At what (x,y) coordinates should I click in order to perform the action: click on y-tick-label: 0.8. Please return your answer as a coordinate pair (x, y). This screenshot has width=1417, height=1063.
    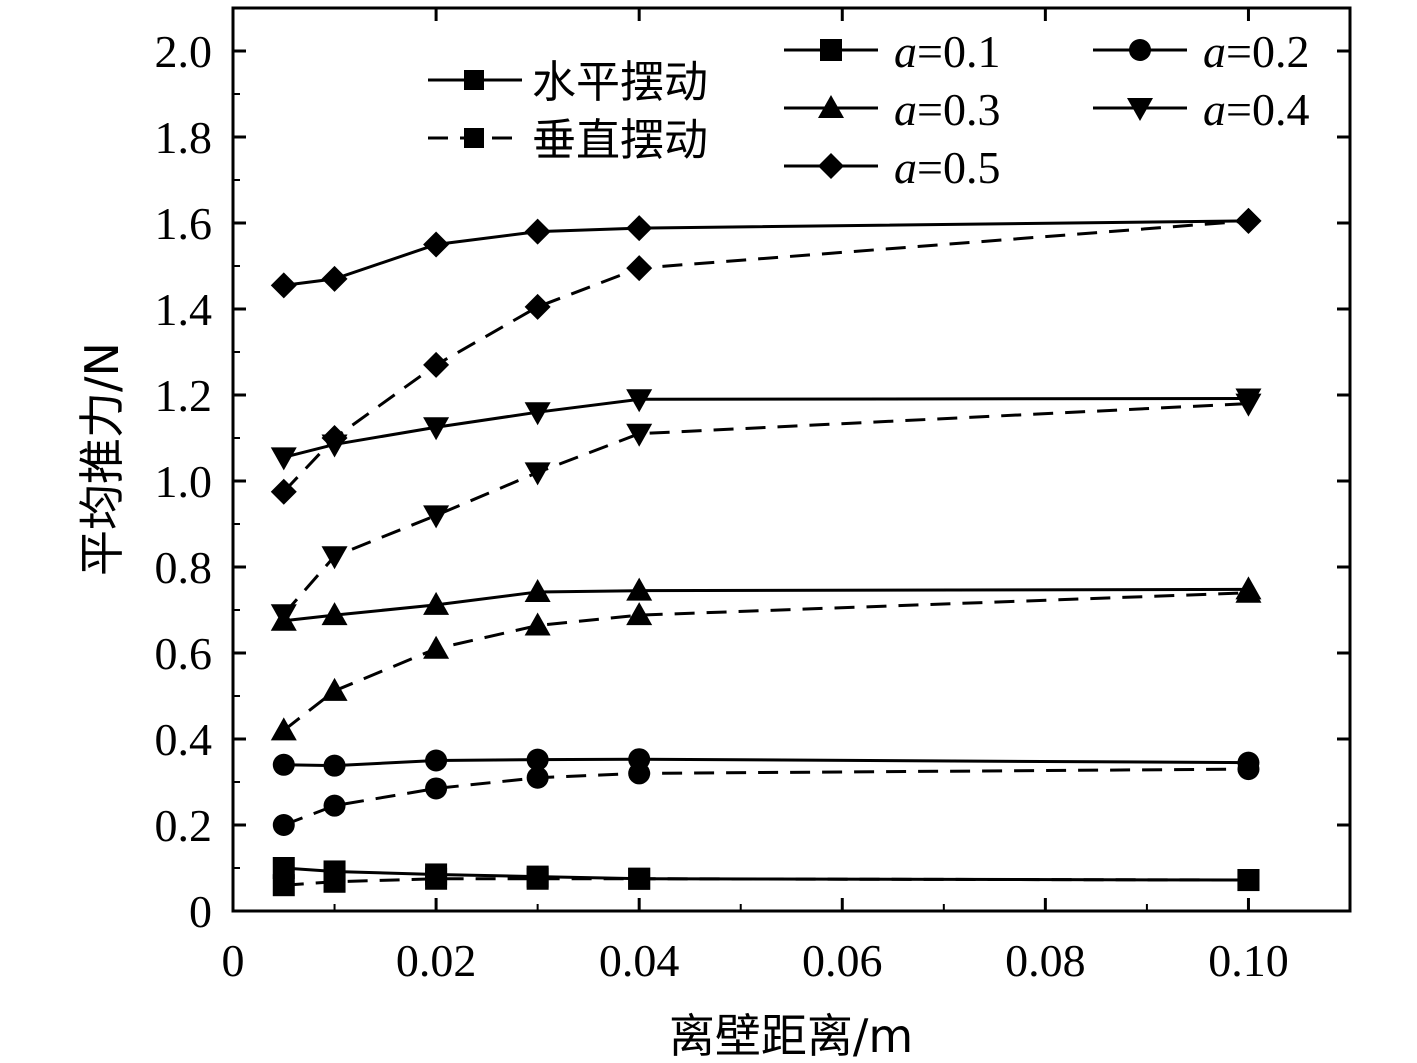
    Looking at the image, I should click on (184, 567).